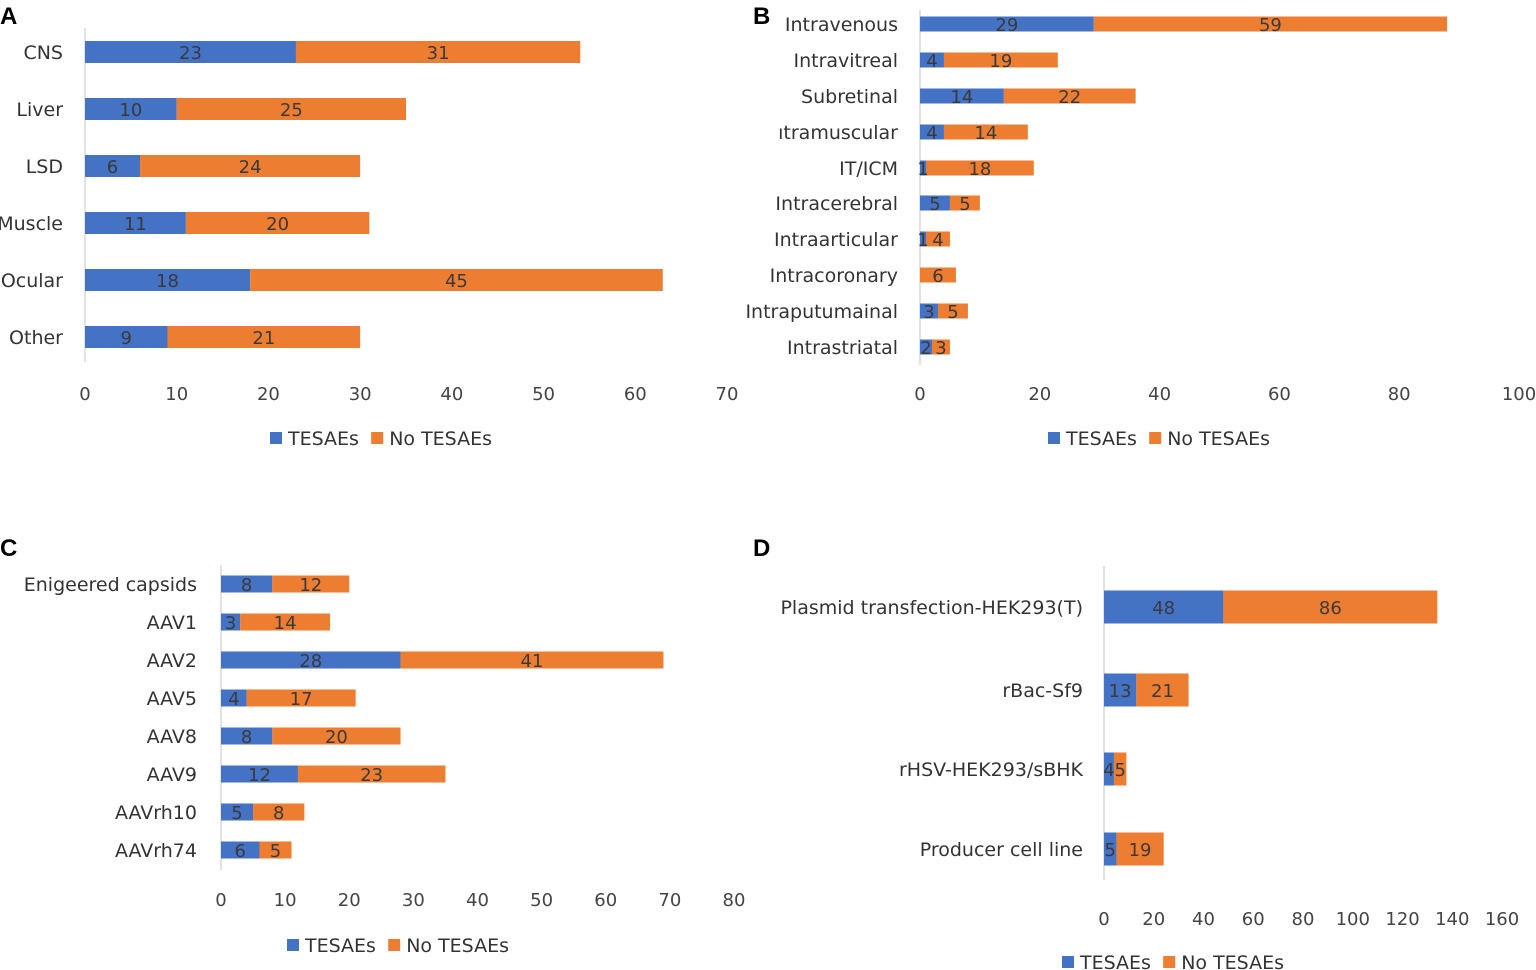 This screenshot has height=970, width=1536. I want to click on panel-label: D, so click(761, 548).